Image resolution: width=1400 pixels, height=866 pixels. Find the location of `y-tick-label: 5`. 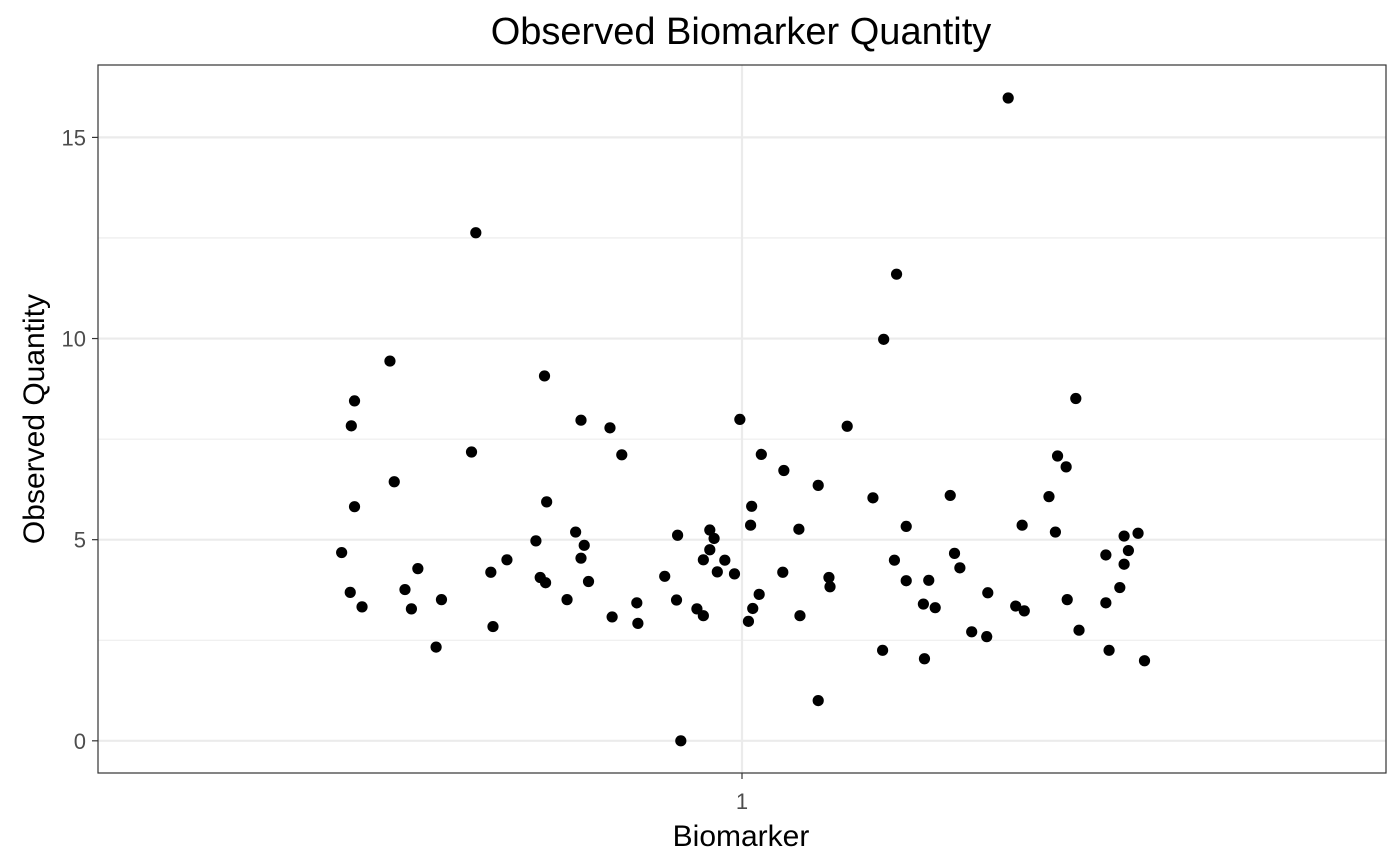

y-tick-label: 5 is located at coordinates (80, 540).